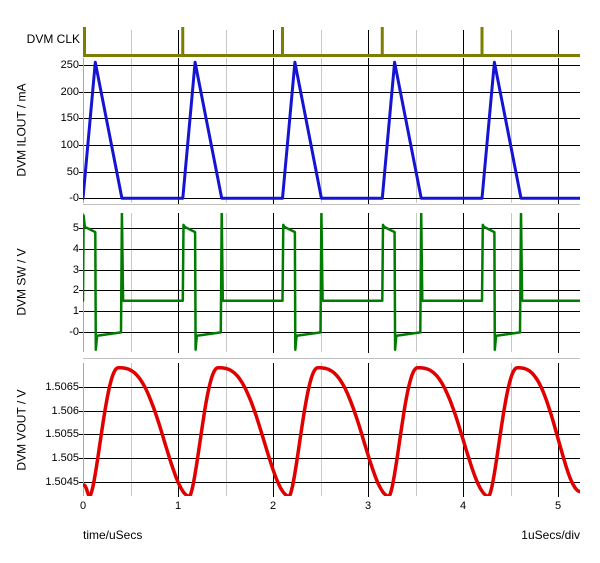 The height and width of the screenshot is (563, 600). What do you see at coordinates (65, 458) in the screenshot?
I see `vout-y-tick-label: 1.505` at bounding box center [65, 458].